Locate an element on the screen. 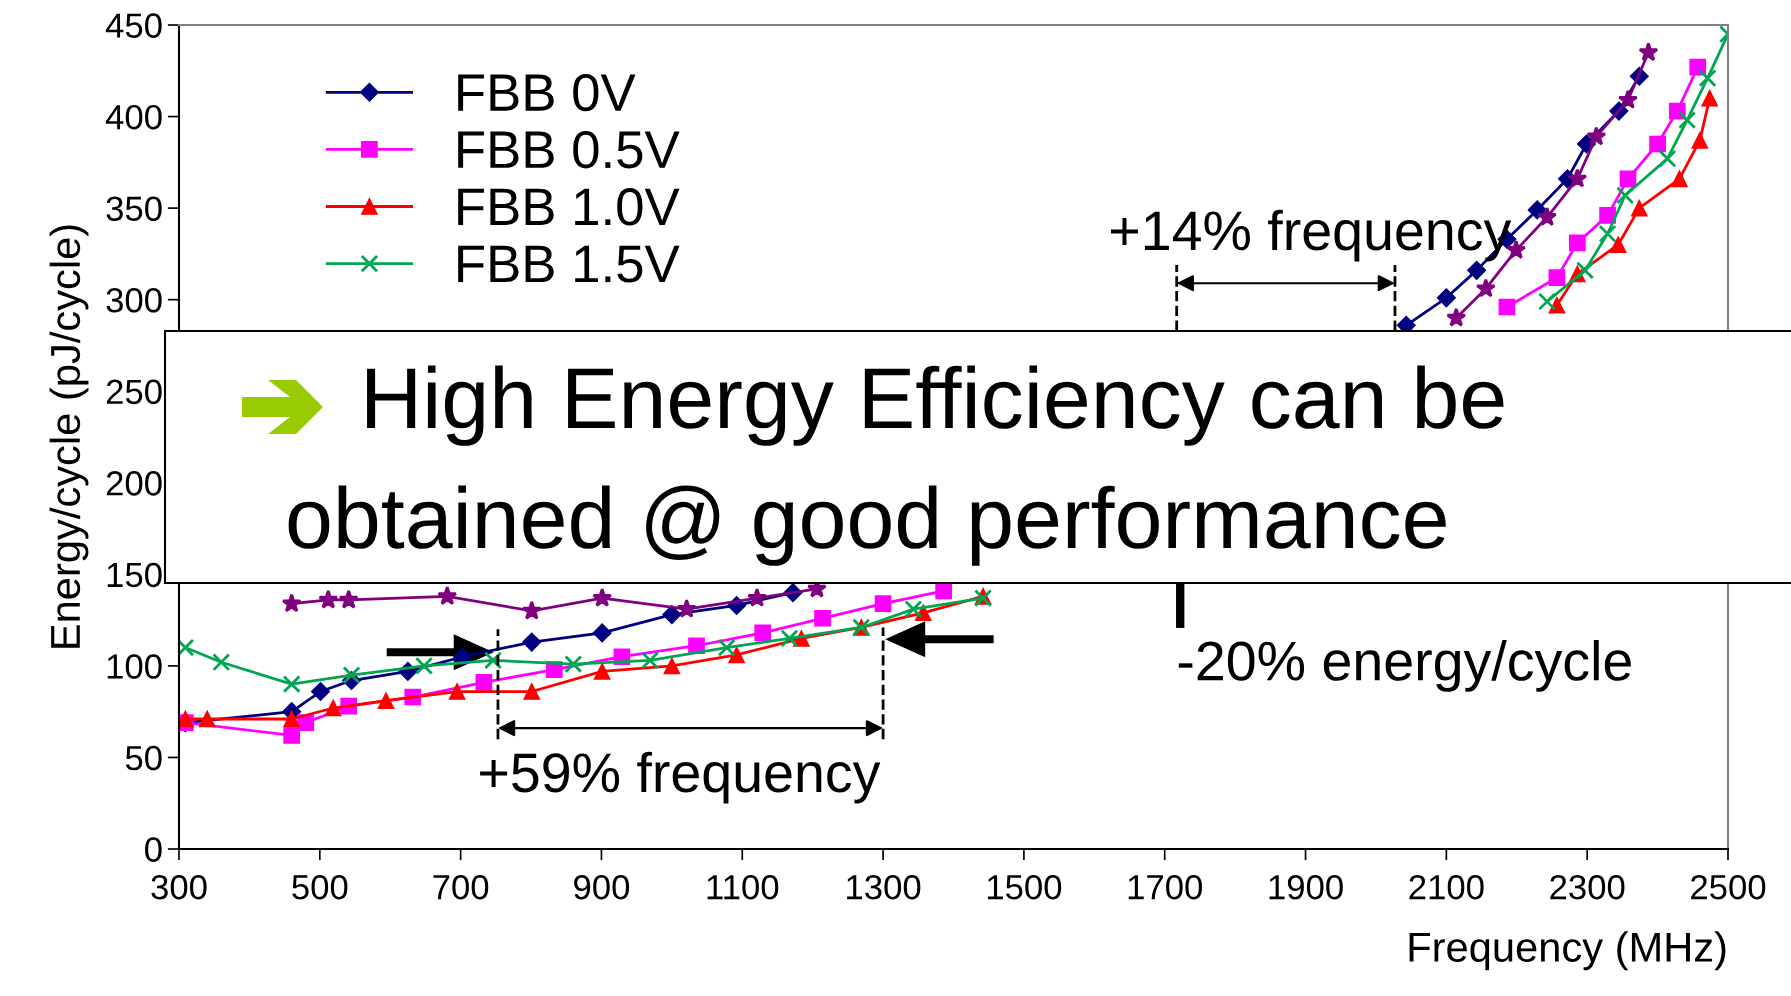 Image resolution: width=1791 pixels, height=996 pixels. x-axis-title: Frequency (MHz) is located at coordinates (1567, 951).